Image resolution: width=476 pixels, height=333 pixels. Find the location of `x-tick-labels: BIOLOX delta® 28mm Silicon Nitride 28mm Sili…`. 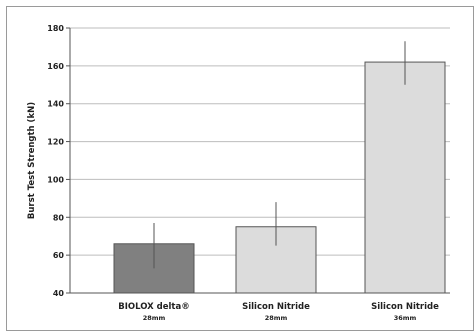

x-tick-labels: BIOLOX delta® 28mm Silicon Nitride 28mm Sili… is located at coordinates (278, 312).